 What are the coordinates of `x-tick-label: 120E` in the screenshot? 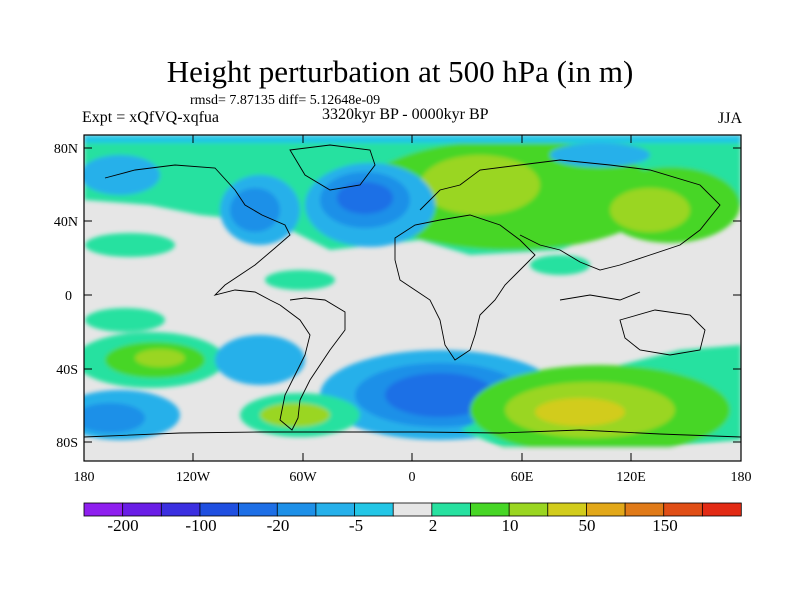 It's located at (631, 477).